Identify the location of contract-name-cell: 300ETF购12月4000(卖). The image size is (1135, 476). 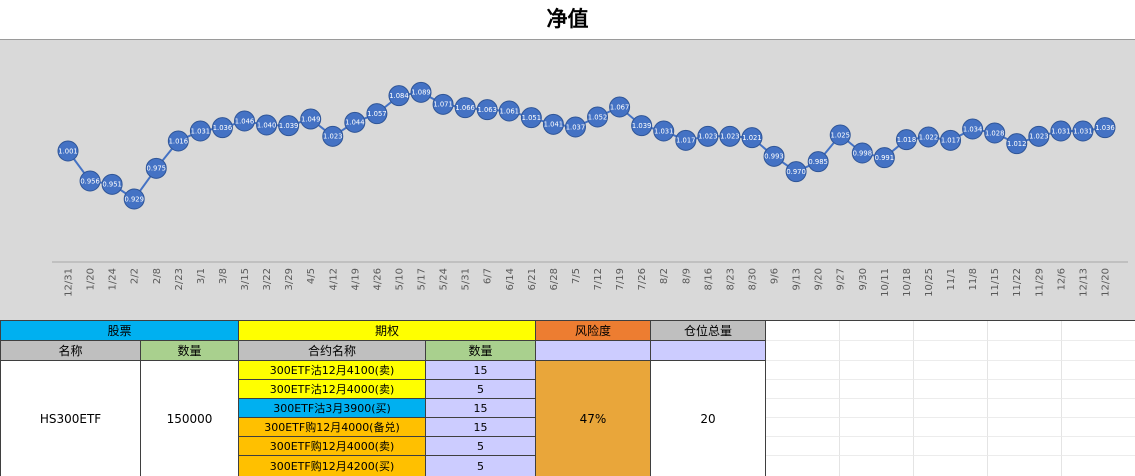
(332, 446).